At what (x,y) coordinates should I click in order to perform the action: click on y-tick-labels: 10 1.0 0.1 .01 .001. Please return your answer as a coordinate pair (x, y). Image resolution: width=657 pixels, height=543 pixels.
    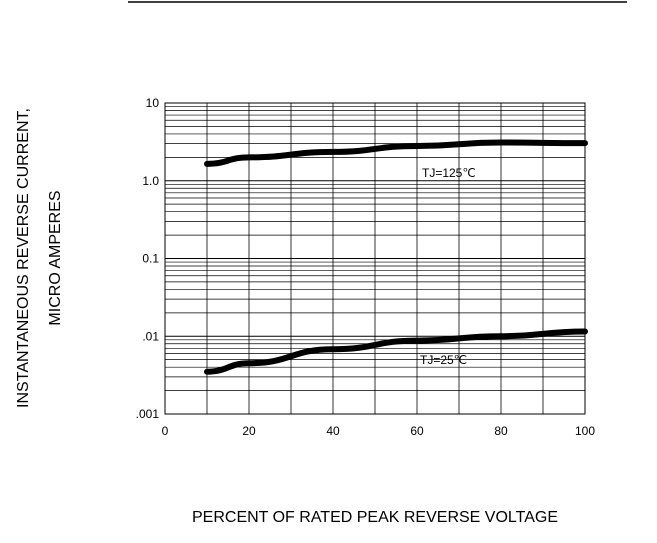
    Looking at the image, I should click on (148, 258).